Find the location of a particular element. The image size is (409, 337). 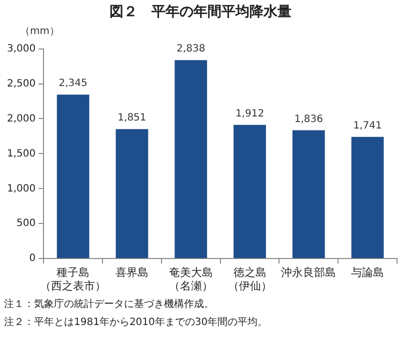

y-tick-label: 2,000 is located at coordinates (21, 118).